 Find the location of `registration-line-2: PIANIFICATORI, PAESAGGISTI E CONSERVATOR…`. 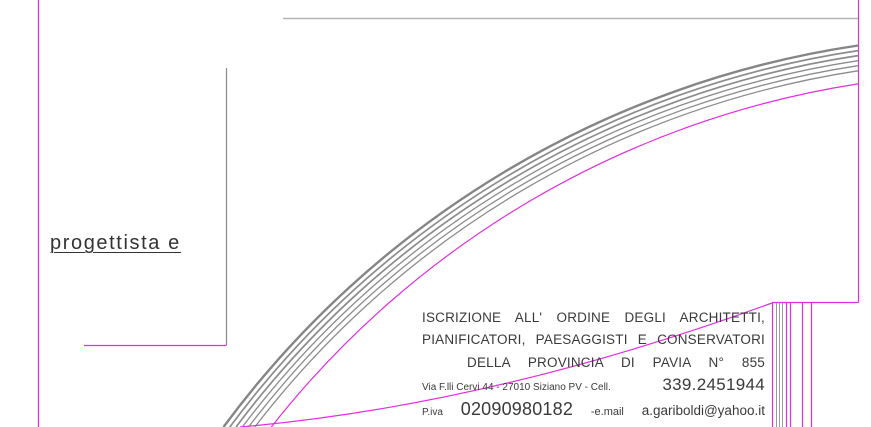

registration-line-2: PIANIFICATORI, PAESAGGISTI E CONSERVATOR… is located at coordinates (593, 339).